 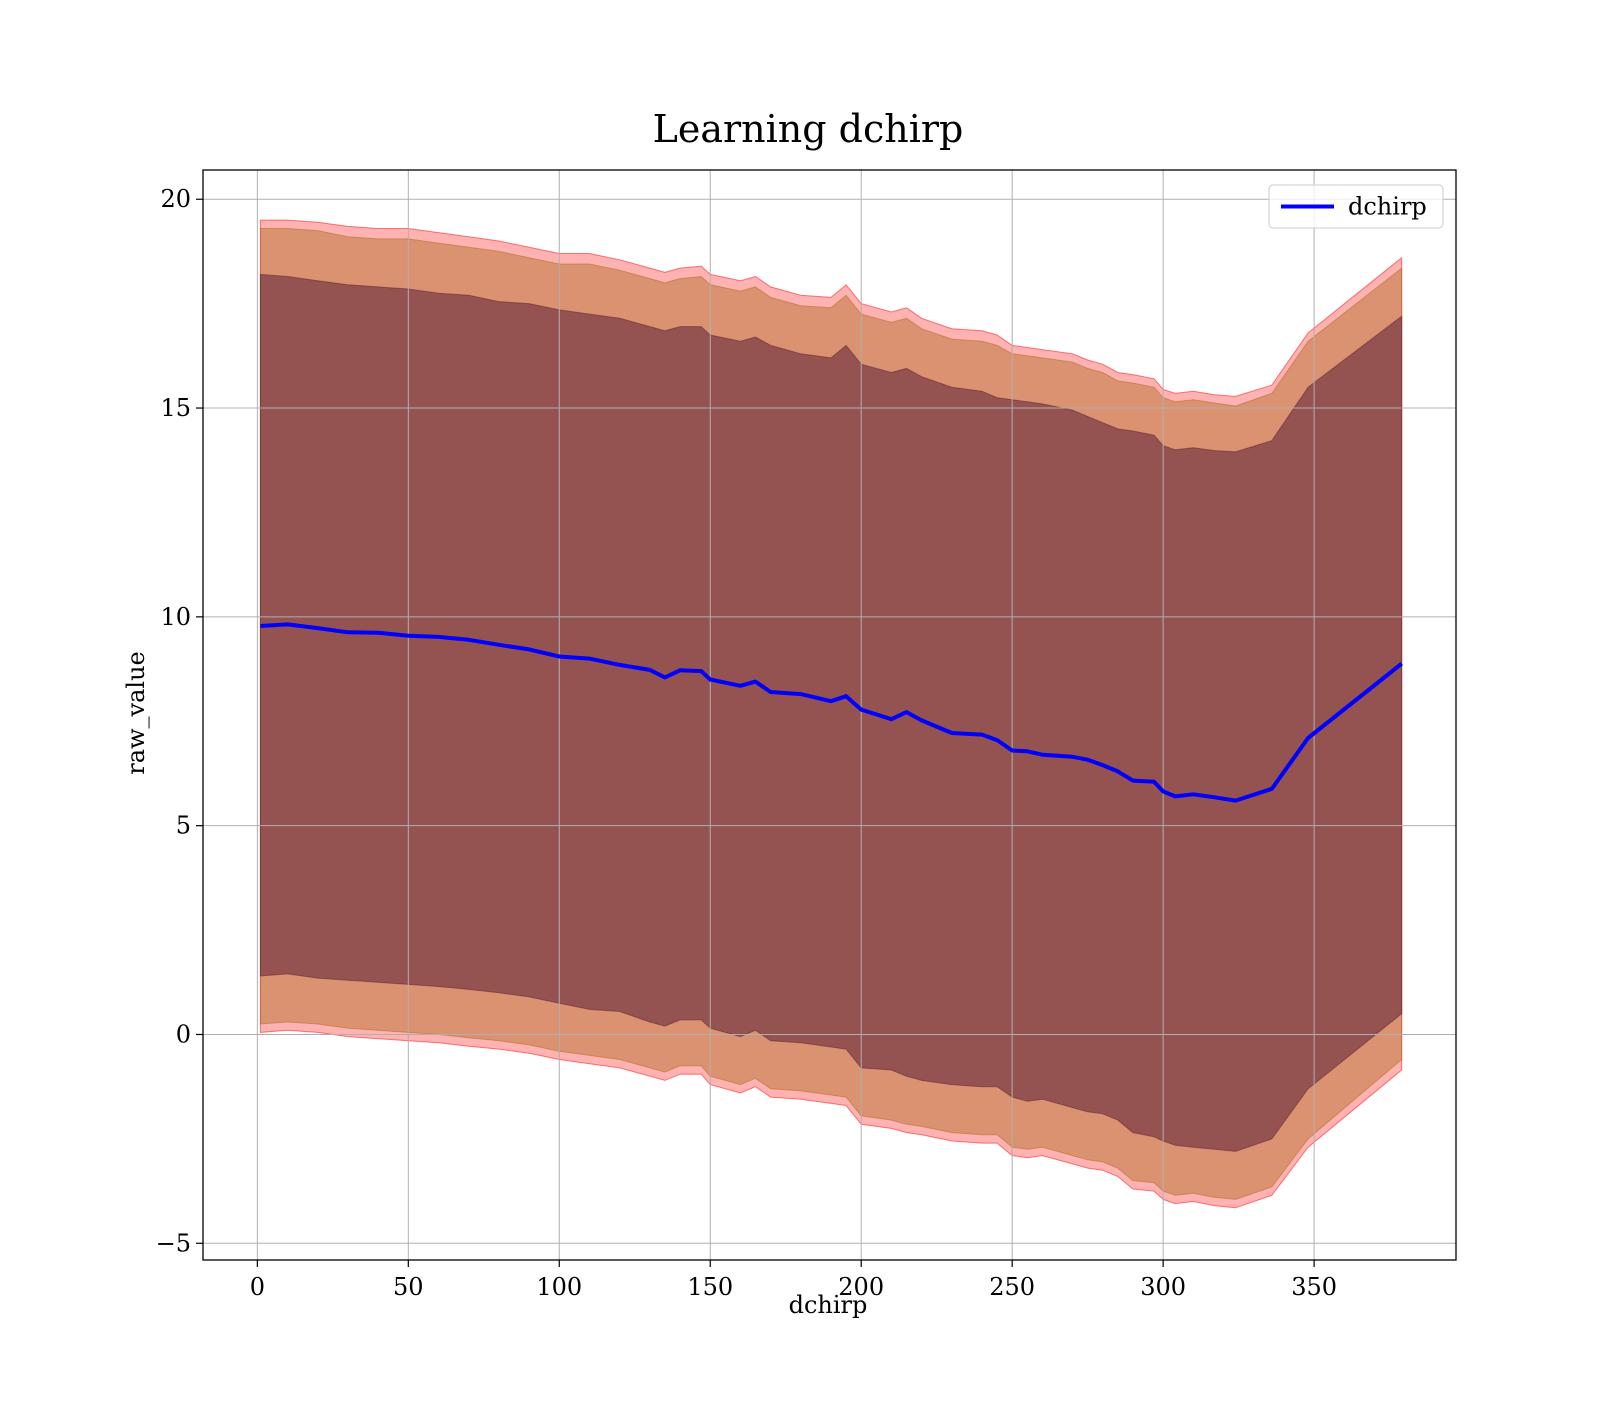 I want to click on legend-box, so click(x=1356, y=206).